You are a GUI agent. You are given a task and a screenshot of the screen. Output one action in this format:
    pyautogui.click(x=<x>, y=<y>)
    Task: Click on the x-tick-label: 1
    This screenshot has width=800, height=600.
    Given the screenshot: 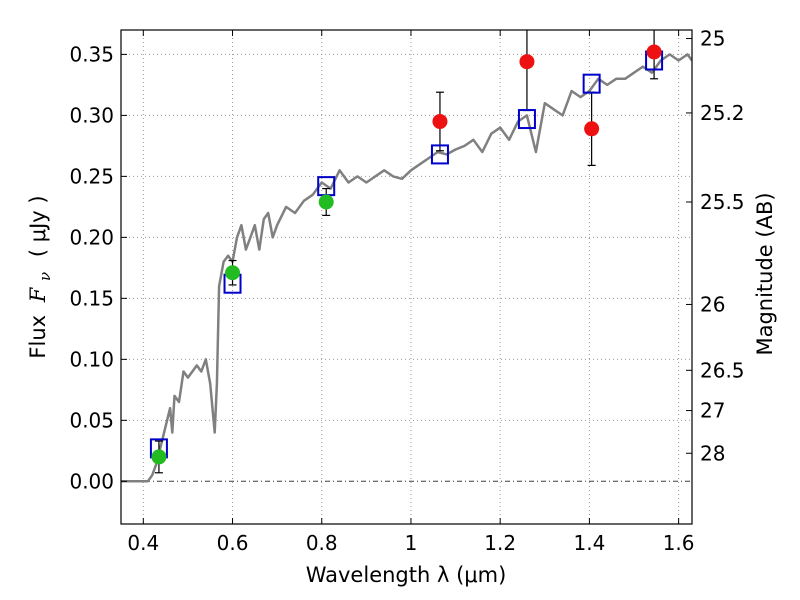 What is the action you would take?
    pyautogui.click(x=411, y=543)
    